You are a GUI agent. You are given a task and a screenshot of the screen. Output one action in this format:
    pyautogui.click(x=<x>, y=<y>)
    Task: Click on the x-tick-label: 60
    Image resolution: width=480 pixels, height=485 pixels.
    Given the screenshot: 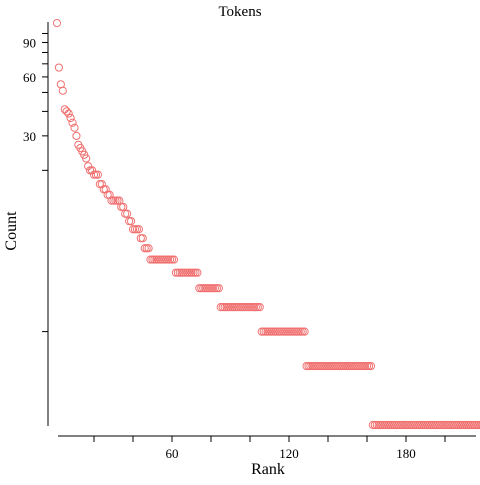 What is the action you would take?
    pyautogui.click(x=172, y=453)
    